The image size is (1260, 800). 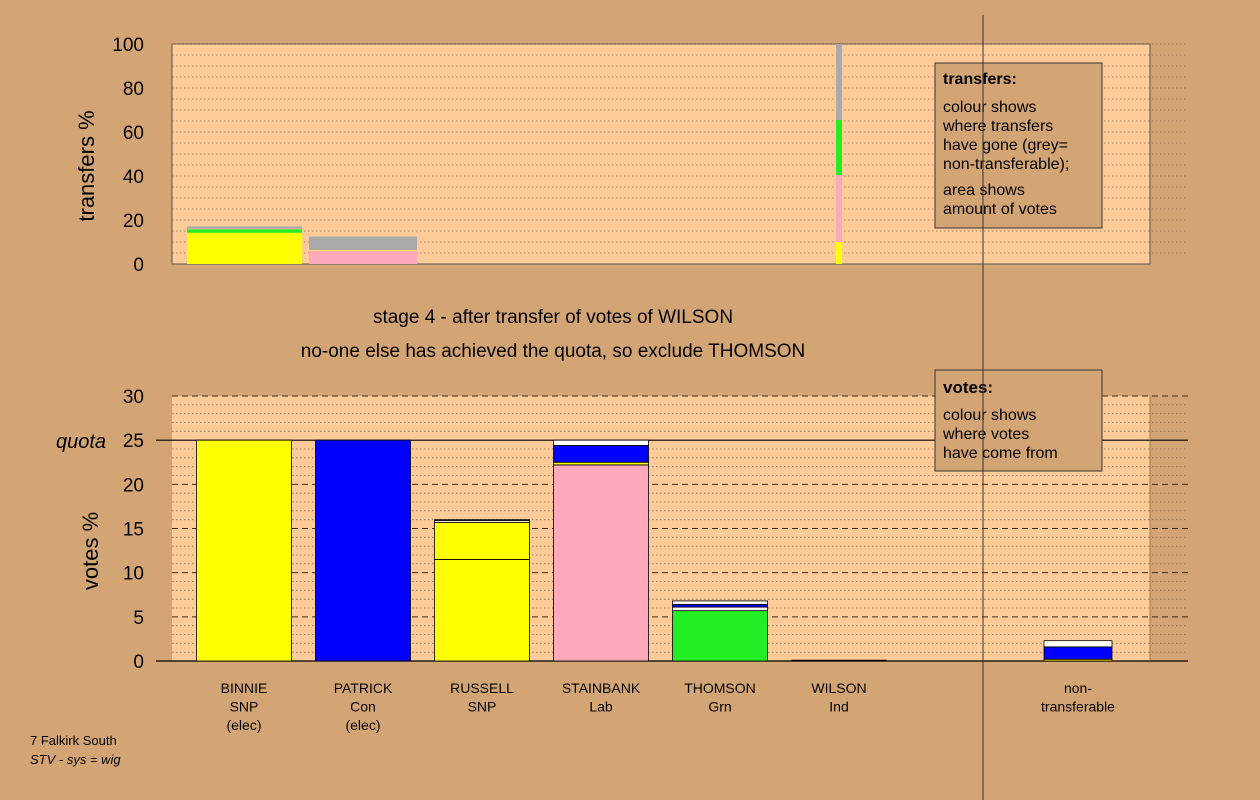 I want to click on transfers-legend-line: amount of votes, so click(x=1000, y=209).